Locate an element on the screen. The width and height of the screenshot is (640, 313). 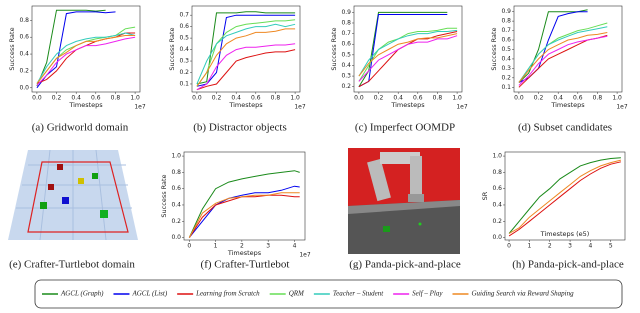
x-tick-label: 4 is located at coordinates (591, 246).